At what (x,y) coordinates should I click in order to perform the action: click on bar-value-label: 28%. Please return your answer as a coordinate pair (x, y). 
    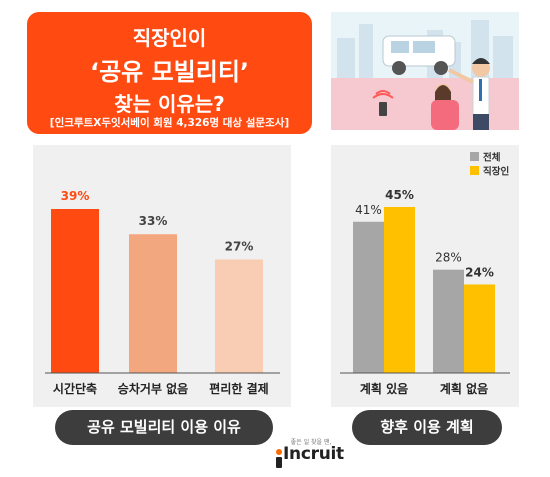
    Looking at the image, I should click on (448, 258).